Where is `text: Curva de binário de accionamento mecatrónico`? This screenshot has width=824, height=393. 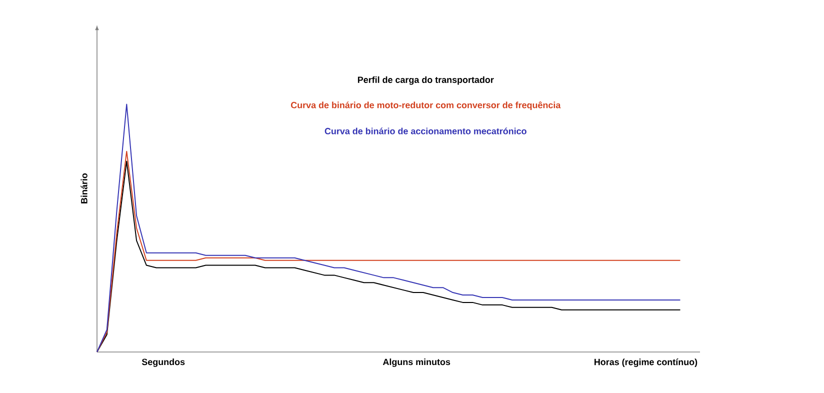
text: Curva de binário de accionamento mecatrónico is located at coordinates (425, 131).